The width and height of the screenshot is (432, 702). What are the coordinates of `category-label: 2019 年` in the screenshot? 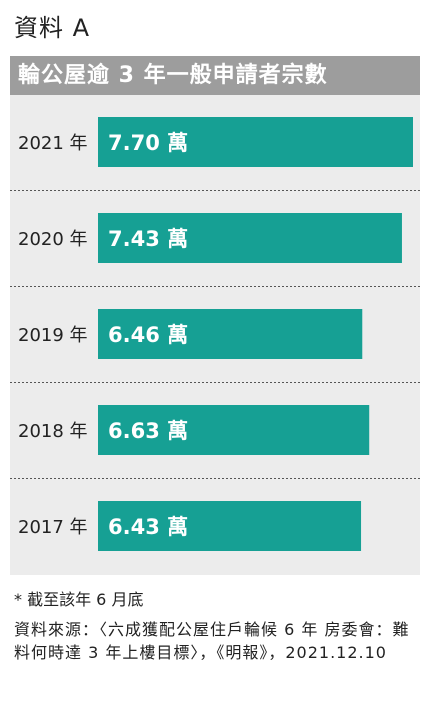 It's located at (53, 335).